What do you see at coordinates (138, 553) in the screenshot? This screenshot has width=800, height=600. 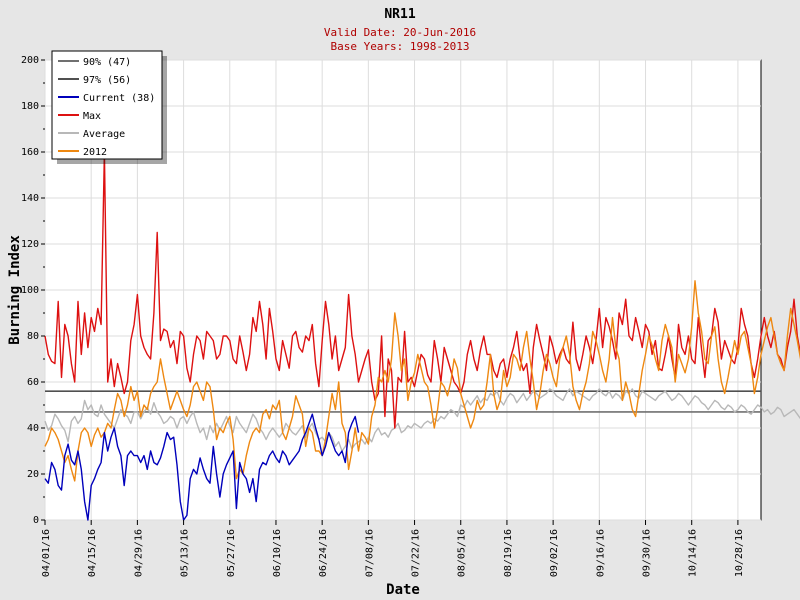 I see `x-tick-label: 04/29/16` at bounding box center [138, 553].